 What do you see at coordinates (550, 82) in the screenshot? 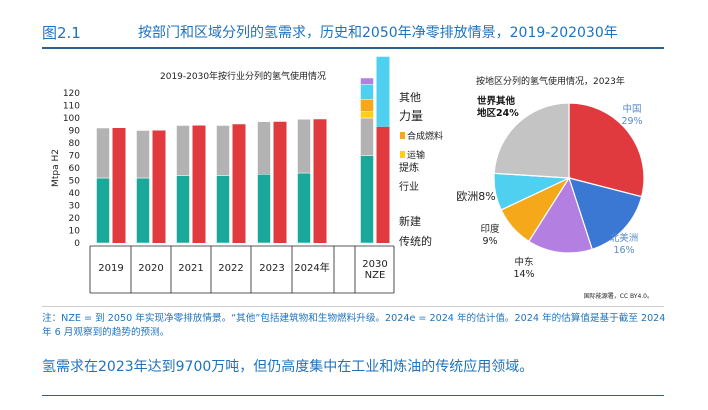
I see `pie-chart-title: 按地区分列的氢气使用情况，2023年` at bounding box center [550, 82].